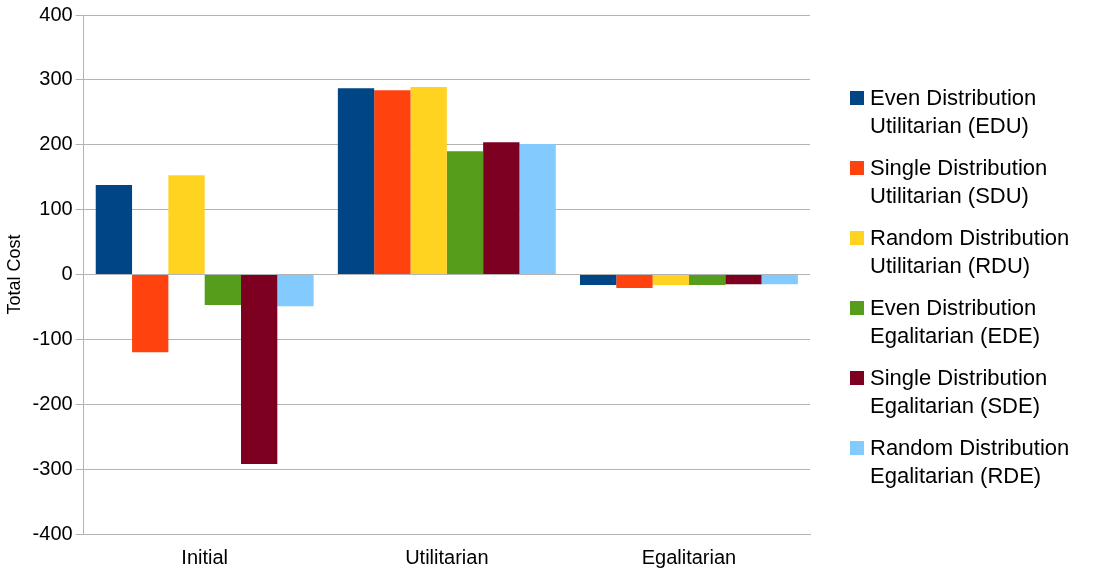 This screenshot has width=1120, height=574. I want to click on x-tick-label: Utilitarian, so click(447, 556).